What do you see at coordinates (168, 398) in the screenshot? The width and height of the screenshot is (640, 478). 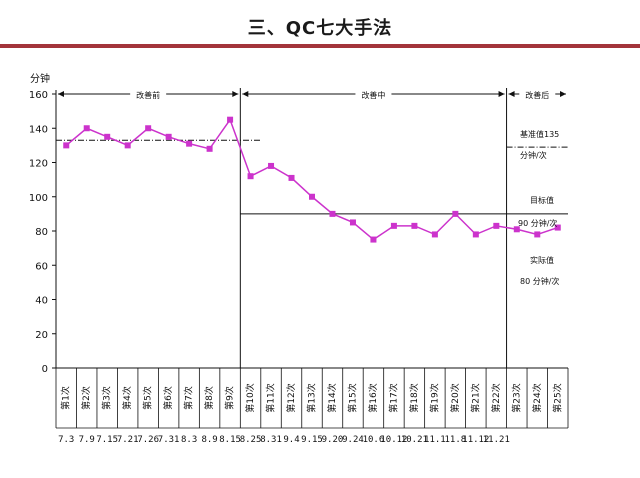 I see `category-label: 第6次` at bounding box center [168, 398].